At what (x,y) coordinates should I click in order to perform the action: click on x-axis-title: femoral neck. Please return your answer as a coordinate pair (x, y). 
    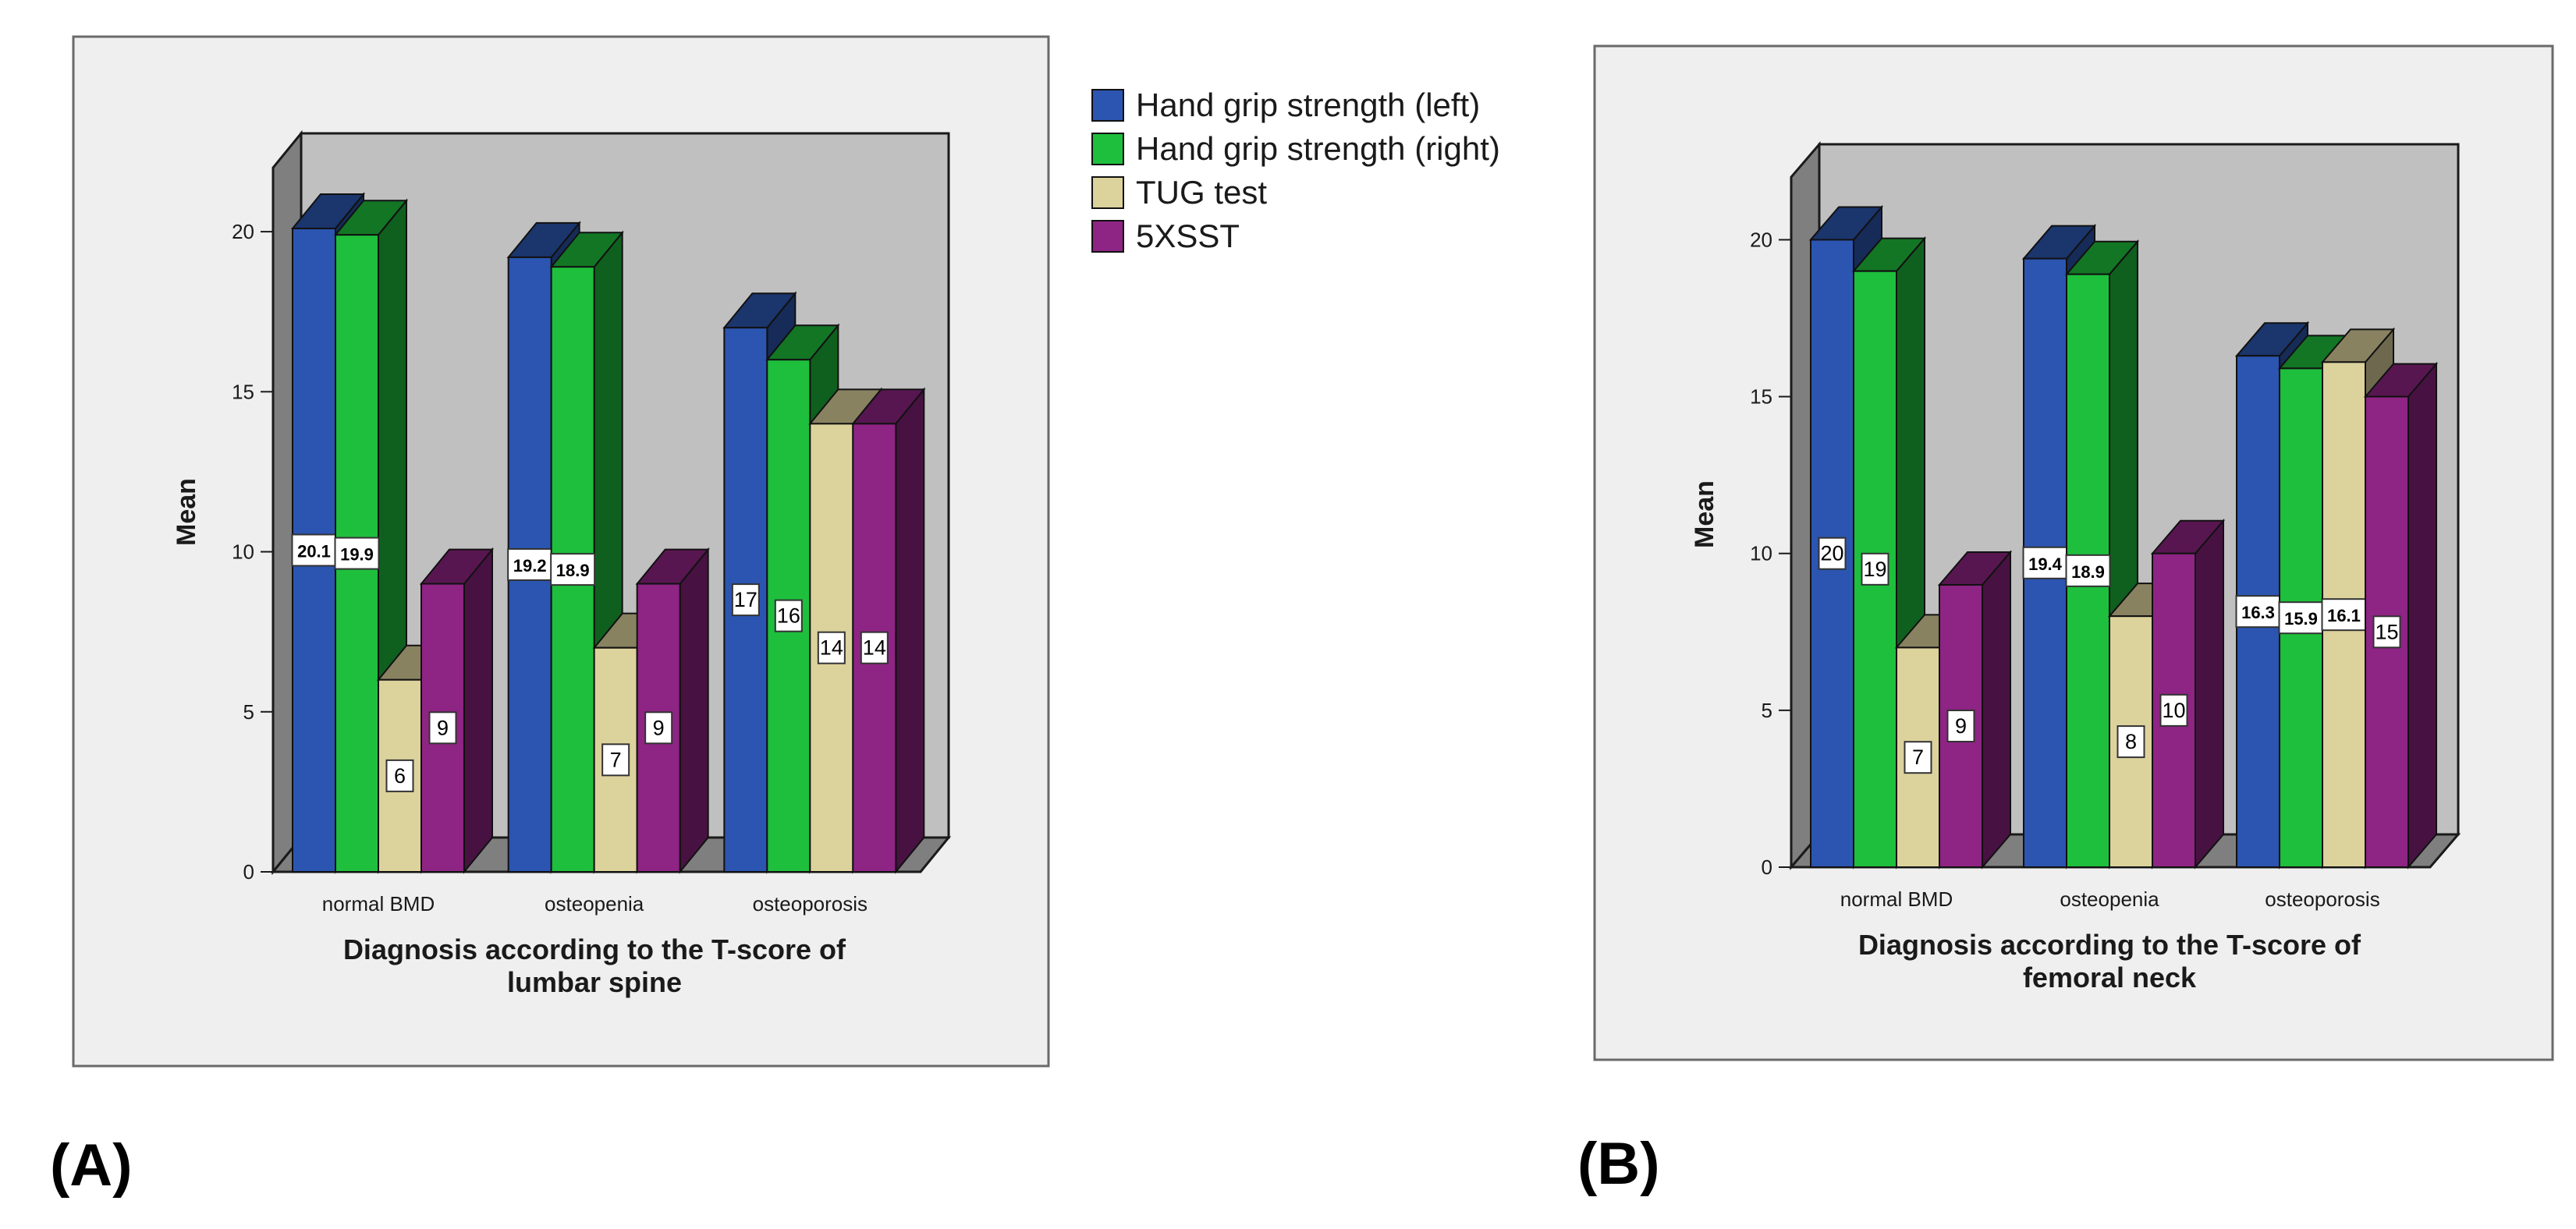
    Looking at the image, I should click on (2110, 977).